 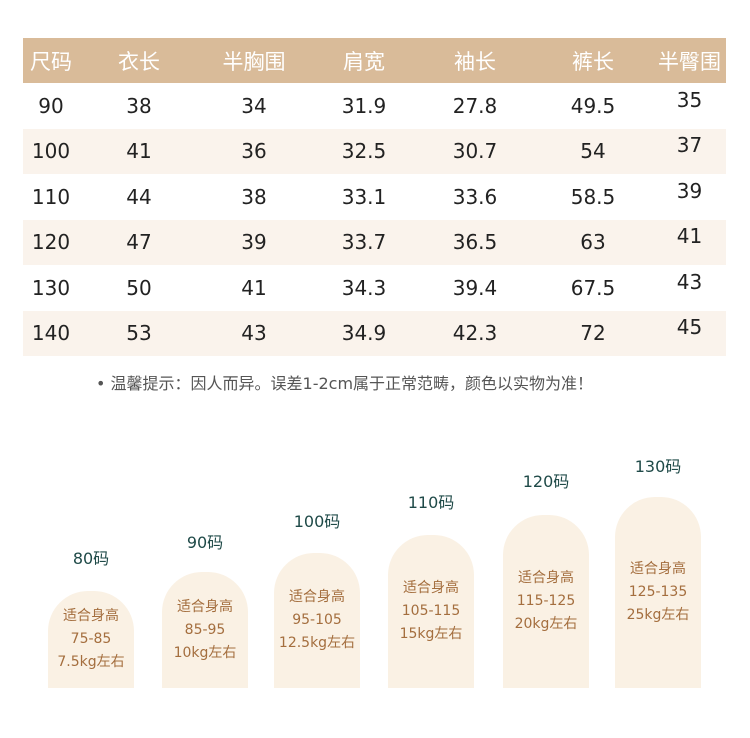 I want to click on size-card-90: 90码 适合身高 85-95 10kg左右, so click(x=205, y=608).